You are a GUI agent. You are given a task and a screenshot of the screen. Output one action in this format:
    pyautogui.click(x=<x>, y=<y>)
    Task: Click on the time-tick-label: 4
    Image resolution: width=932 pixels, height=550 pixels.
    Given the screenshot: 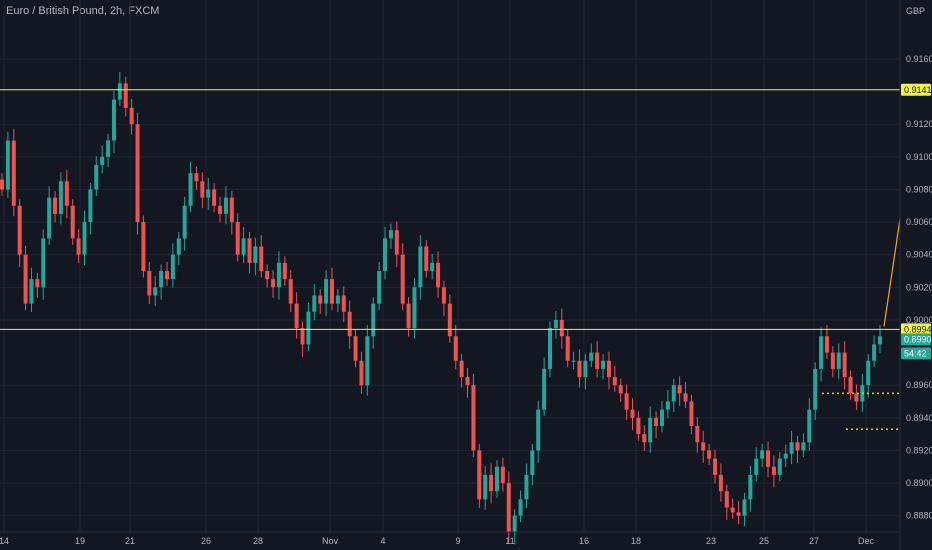 What is the action you would take?
    pyautogui.click(x=382, y=541)
    